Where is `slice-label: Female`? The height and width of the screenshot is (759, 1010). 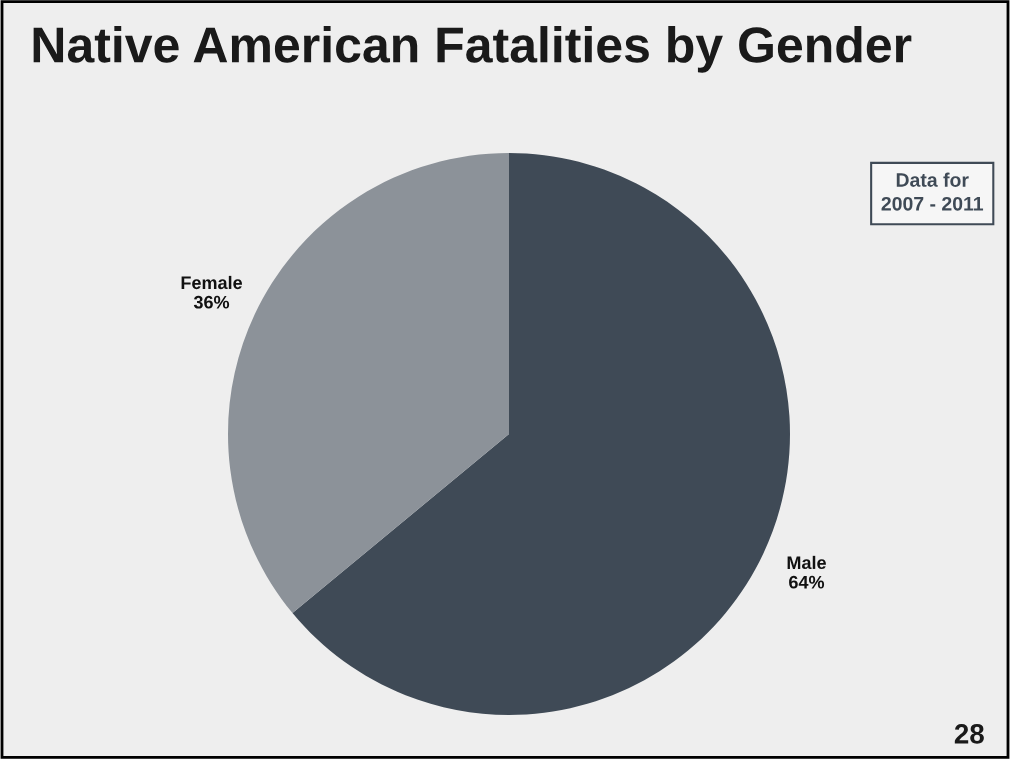 slice-label: Female is located at coordinates (212, 282).